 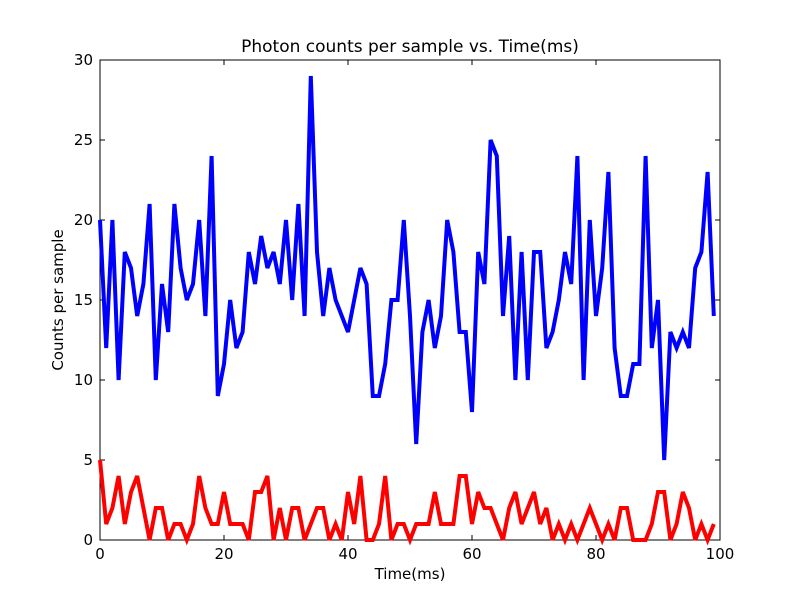 I want to click on y-tick-label: 30, so click(x=83, y=60).